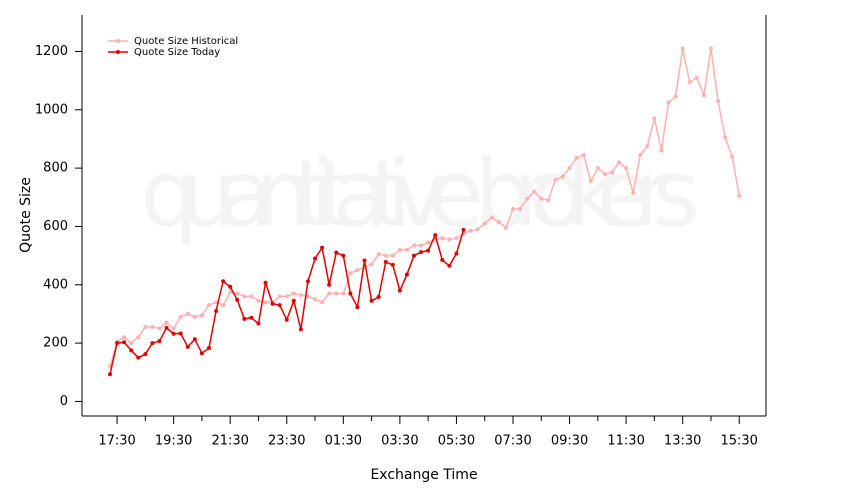 The width and height of the screenshot is (850, 504). What do you see at coordinates (55, 226) in the screenshot?
I see `y-tick-label: 600` at bounding box center [55, 226].